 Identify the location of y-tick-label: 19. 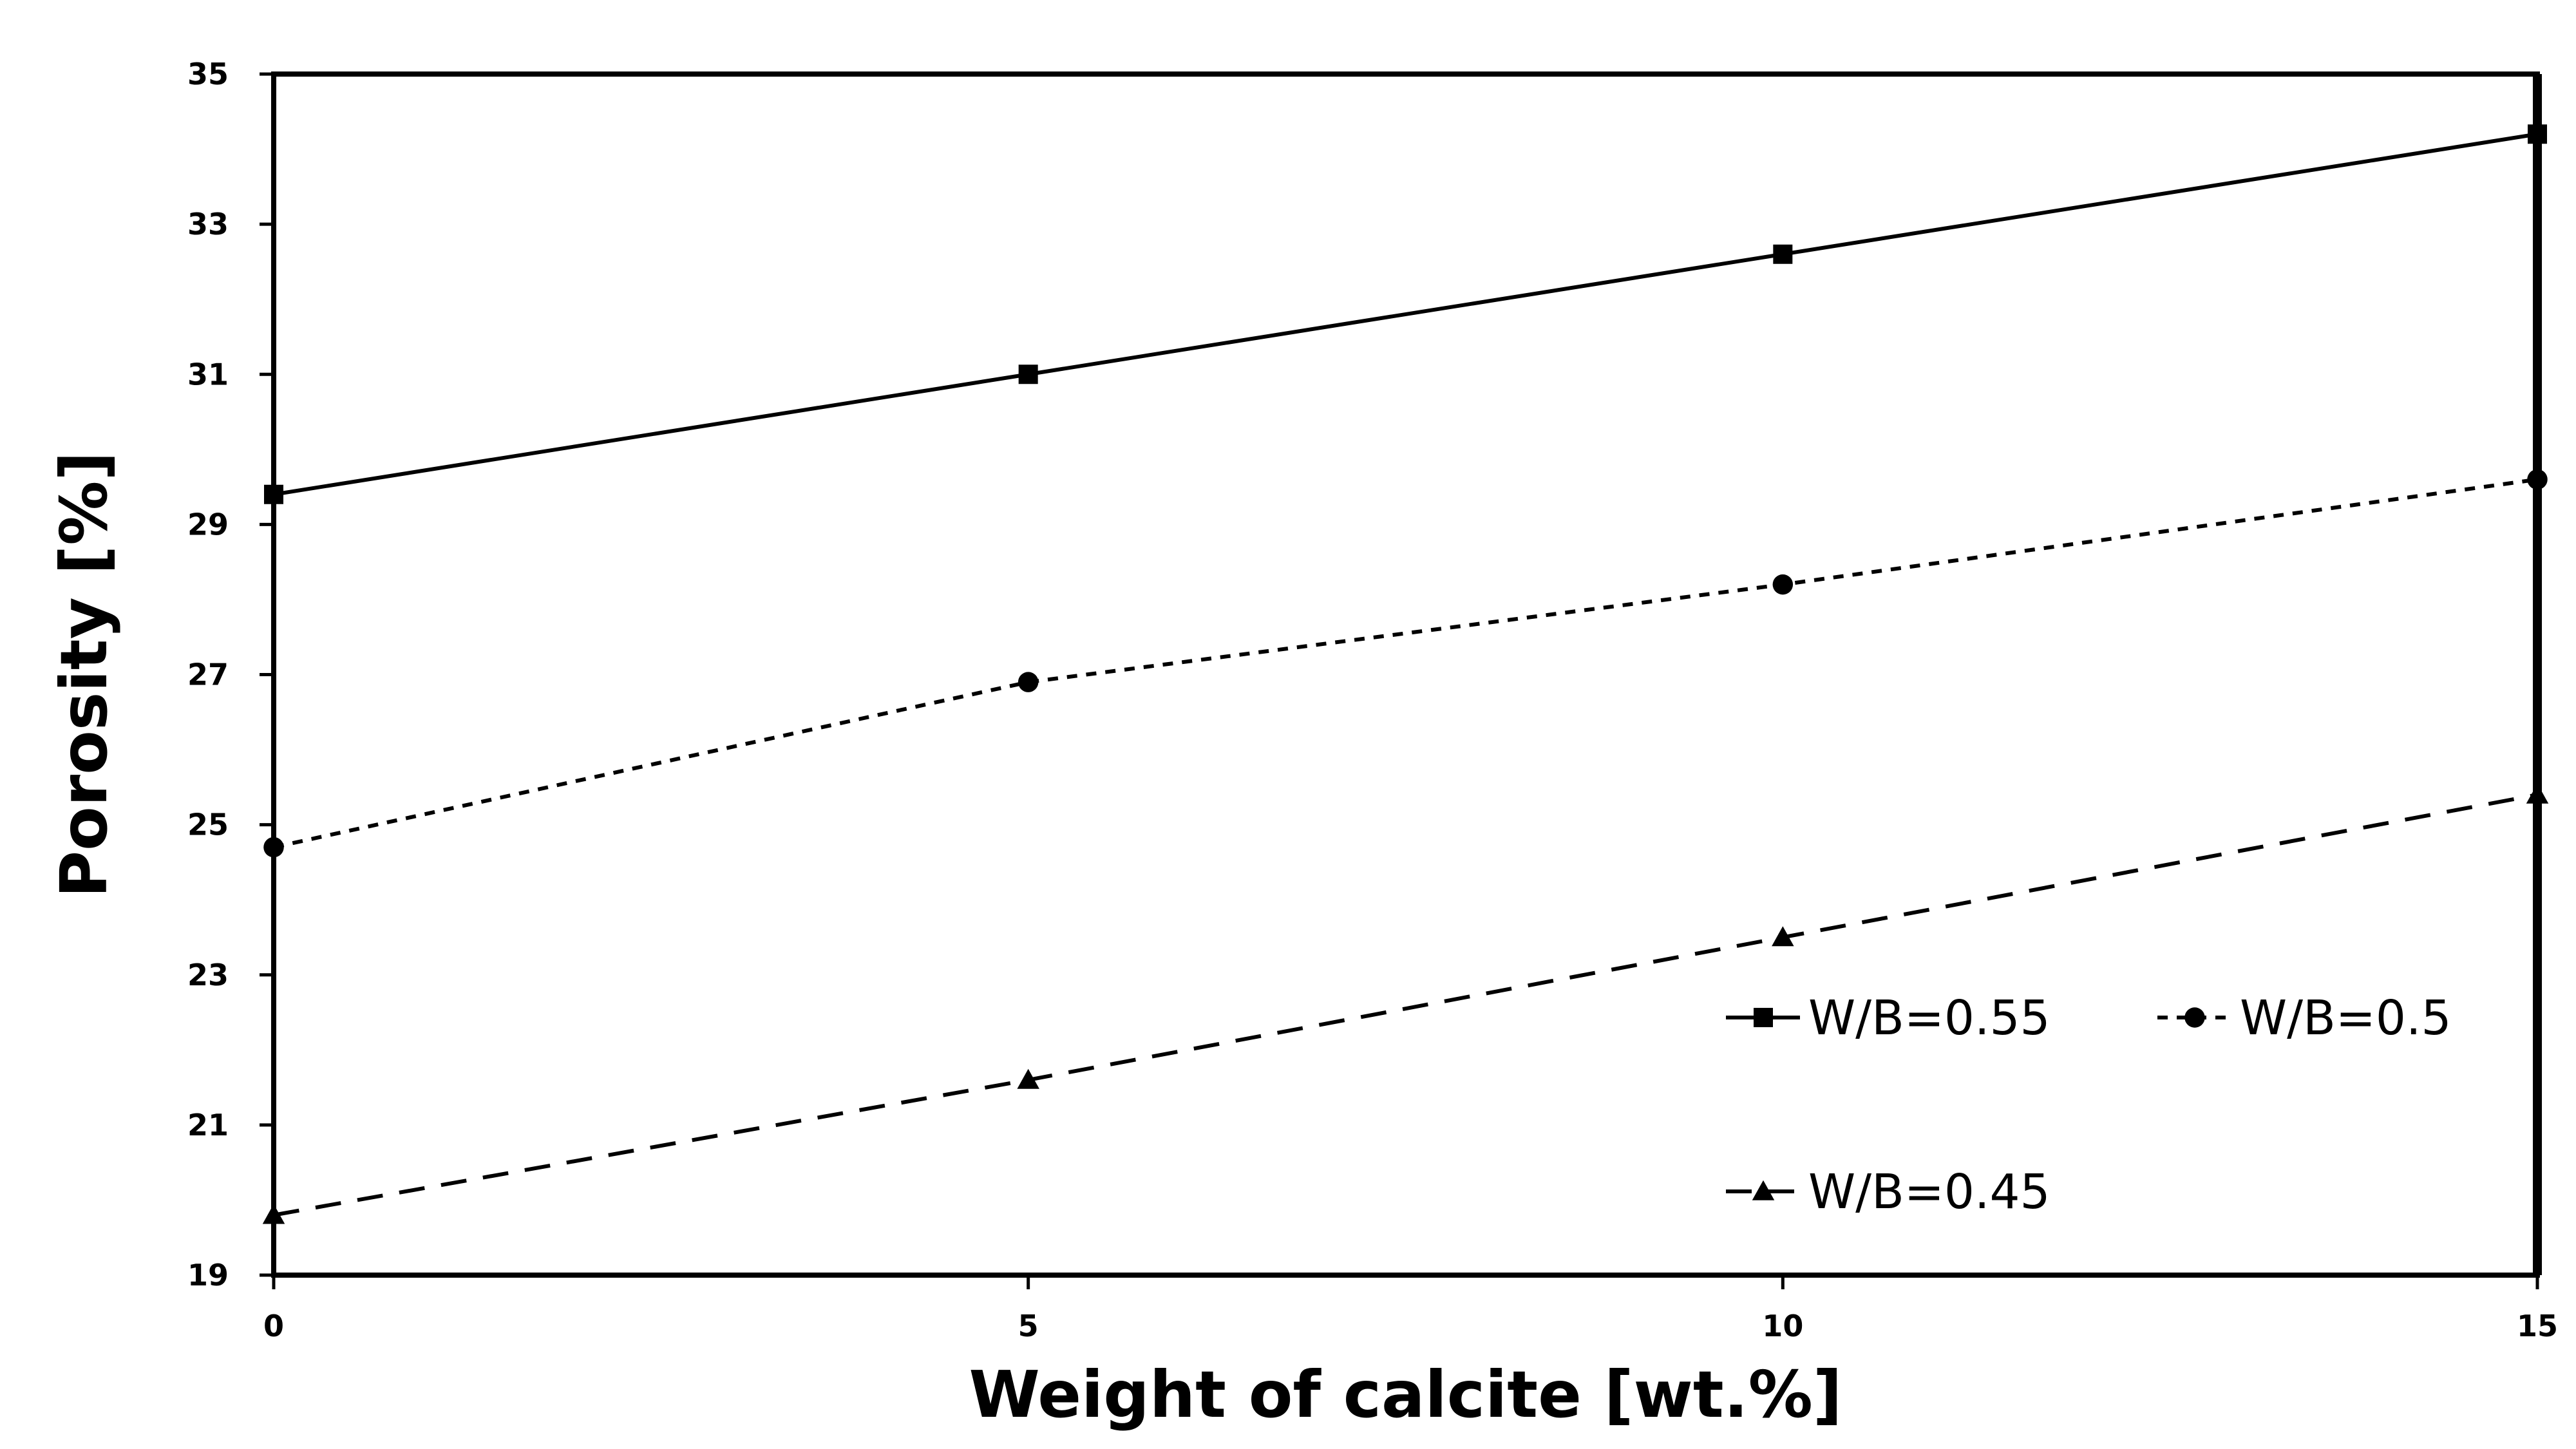
(208, 1275).